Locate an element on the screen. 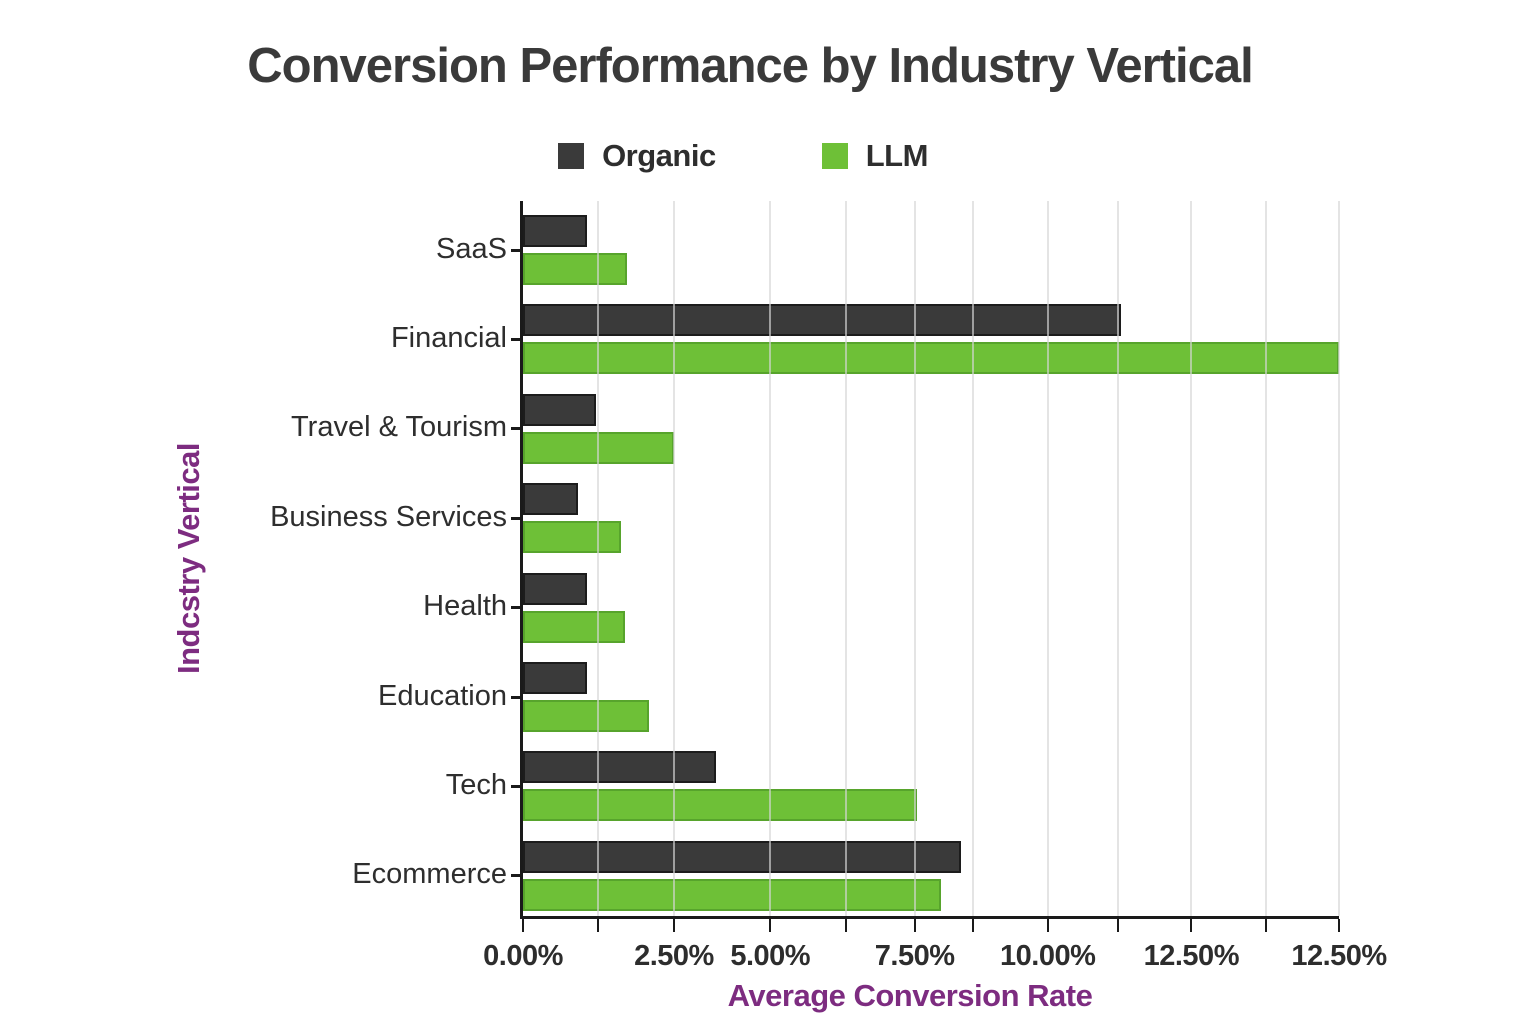 The height and width of the screenshot is (1024, 1536). category-row: Financial is located at coordinates (865, 334).